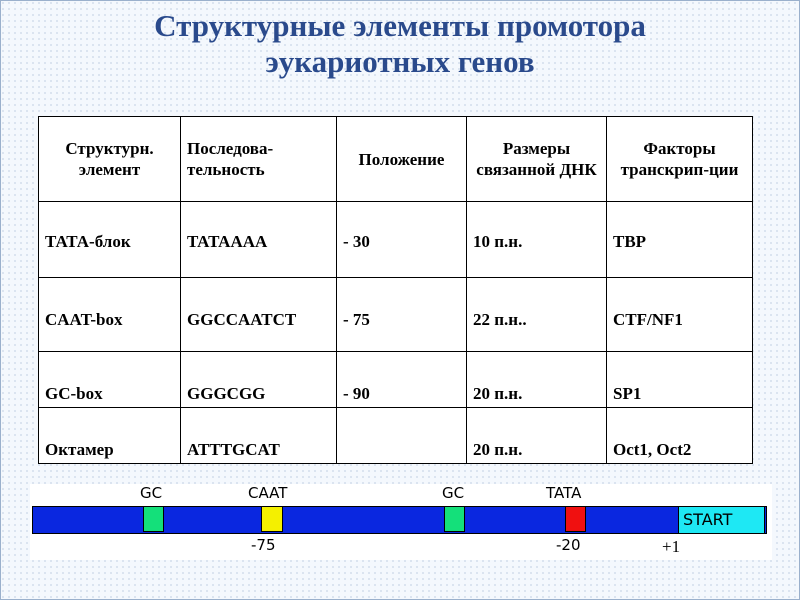 The height and width of the screenshot is (600, 800). Describe the element at coordinates (109, 159) in the screenshot. I see `header-element: Структурн. элемент` at that location.